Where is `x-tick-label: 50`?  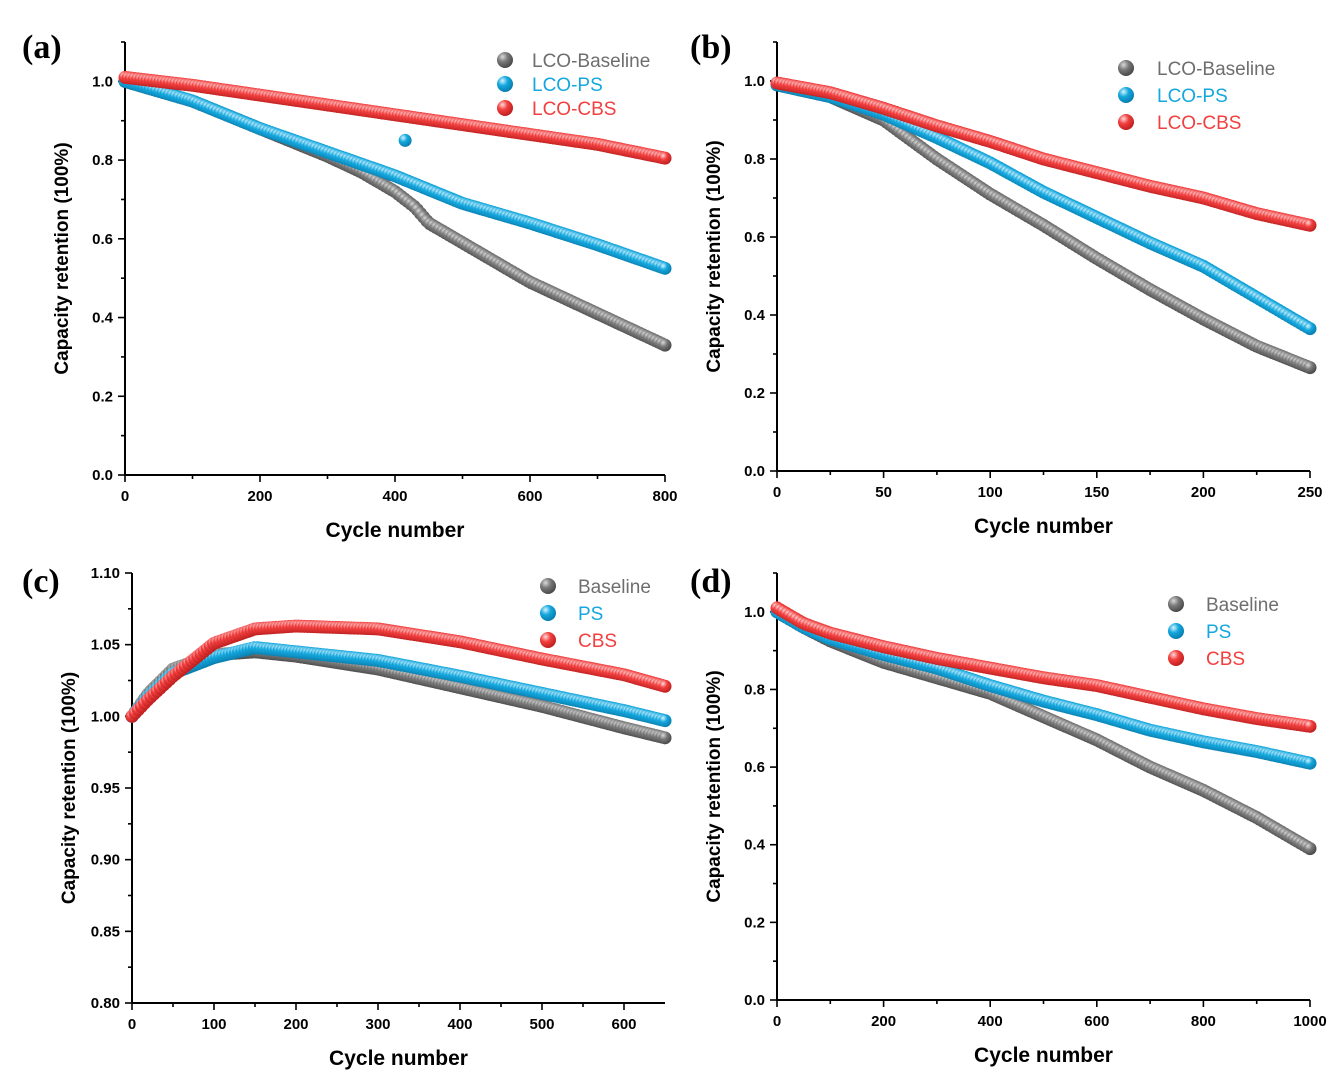 x-tick-label: 50 is located at coordinates (883, 492).